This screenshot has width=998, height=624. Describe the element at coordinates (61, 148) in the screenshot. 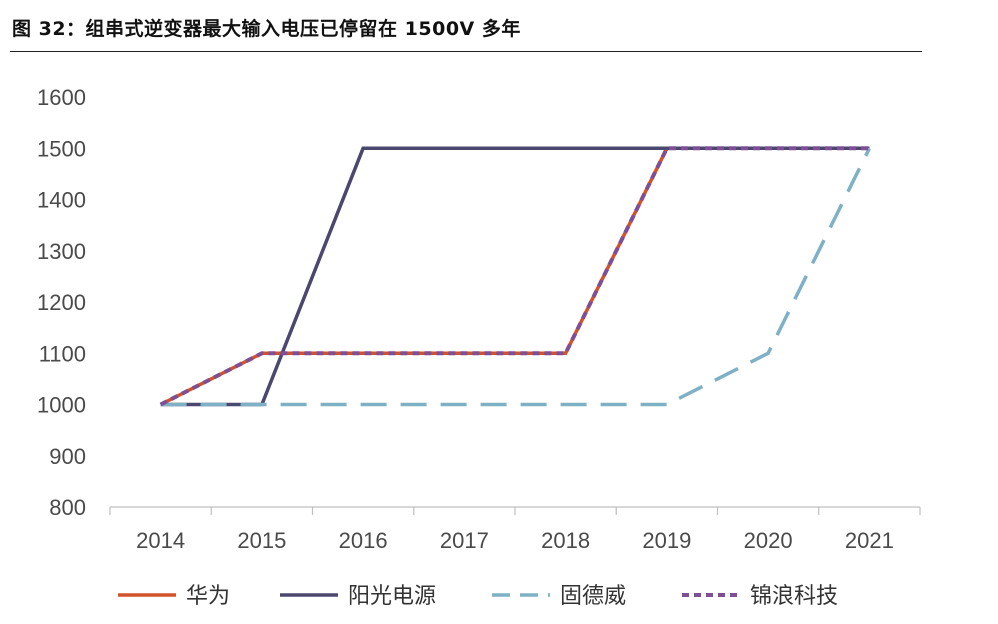

I see `y-tick-label: 1500` at that location.